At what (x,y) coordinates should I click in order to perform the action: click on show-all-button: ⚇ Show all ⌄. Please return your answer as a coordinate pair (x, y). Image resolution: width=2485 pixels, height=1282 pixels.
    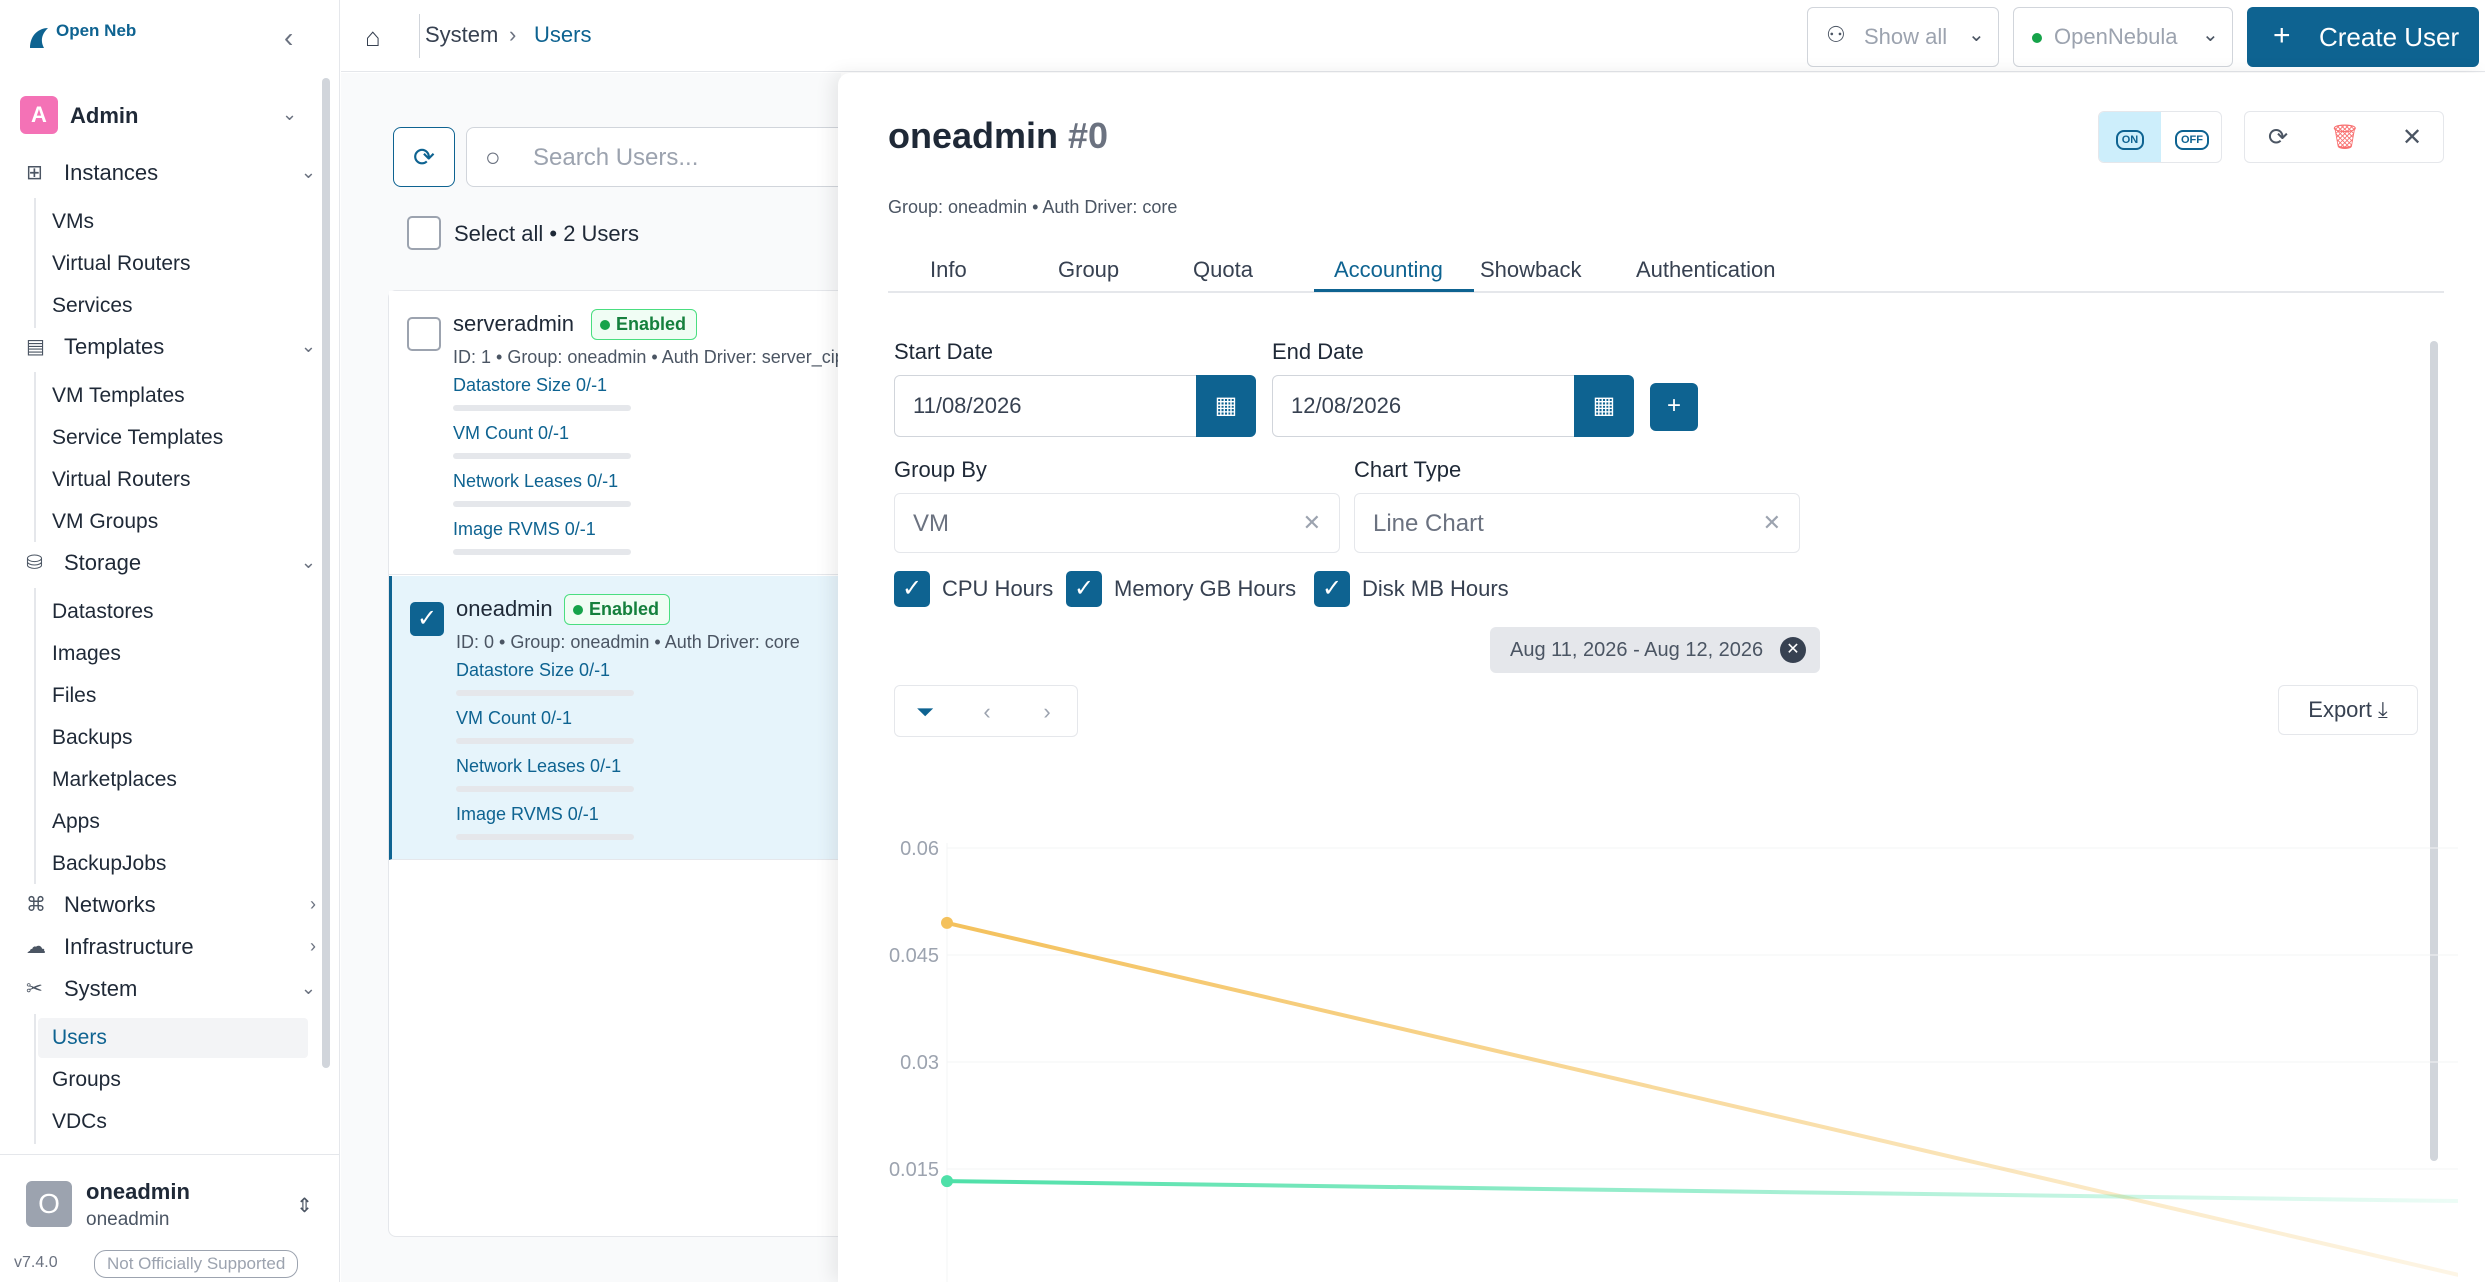
    Looking at the image, I should click on (1903, 37).